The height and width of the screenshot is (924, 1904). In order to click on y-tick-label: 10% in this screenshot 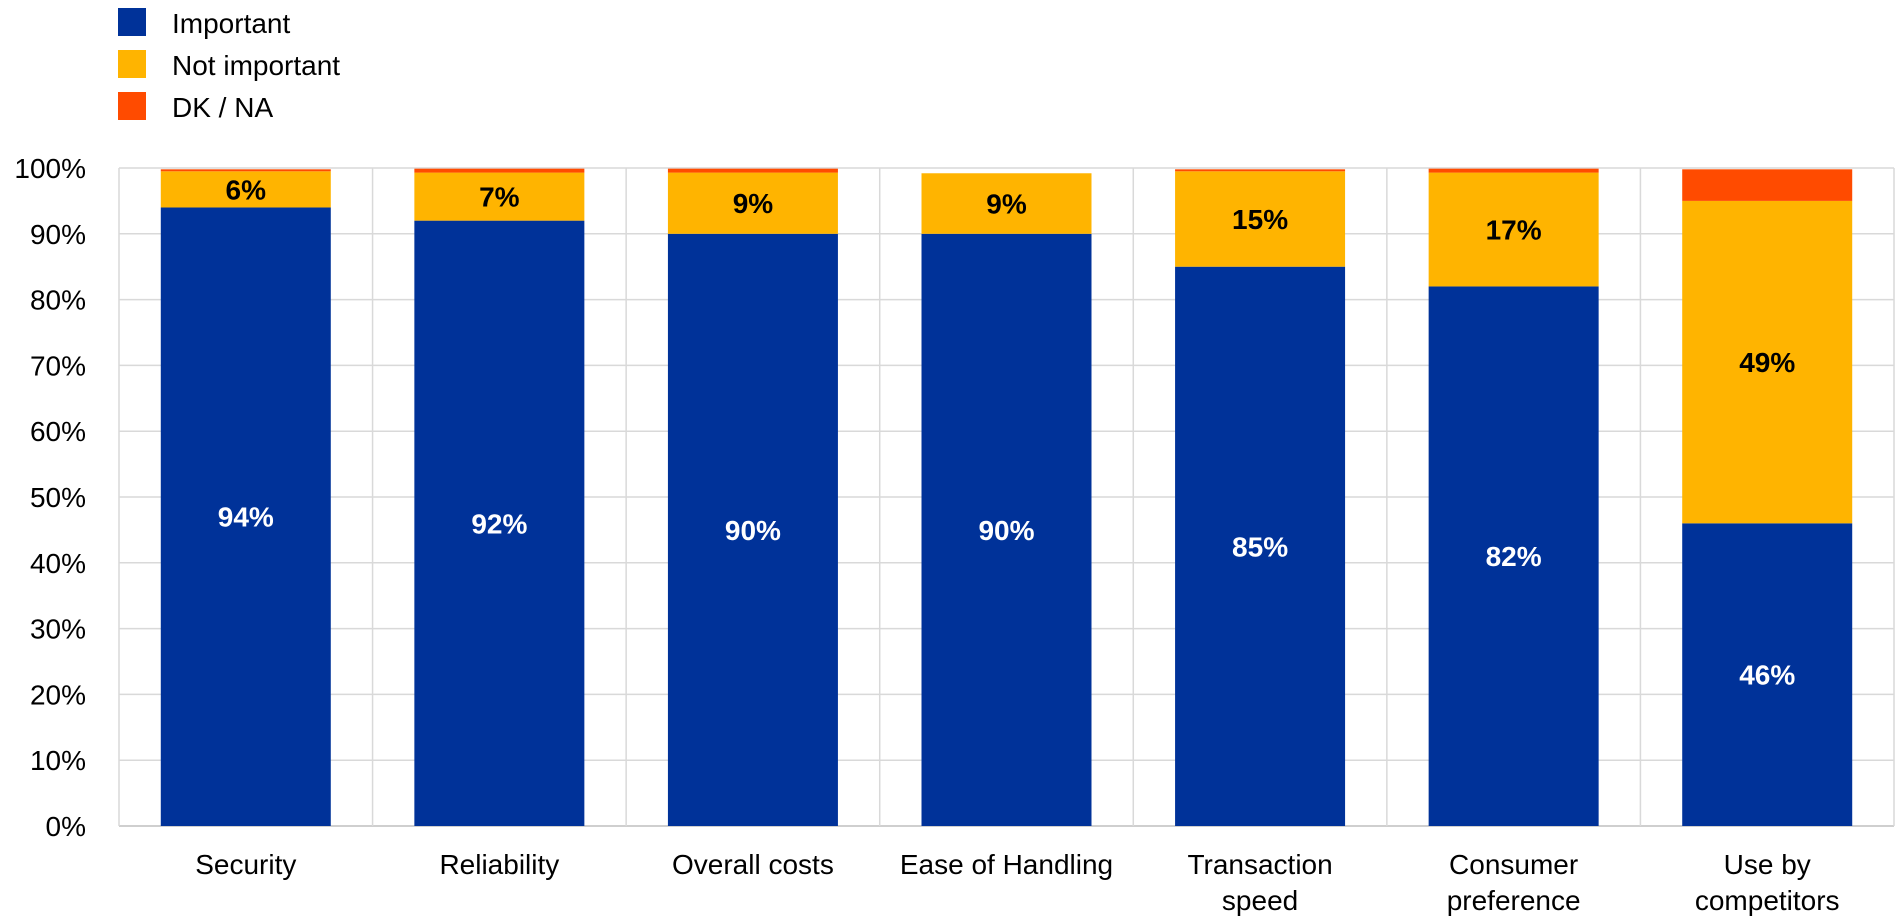, I will do `click(58, 760)`.